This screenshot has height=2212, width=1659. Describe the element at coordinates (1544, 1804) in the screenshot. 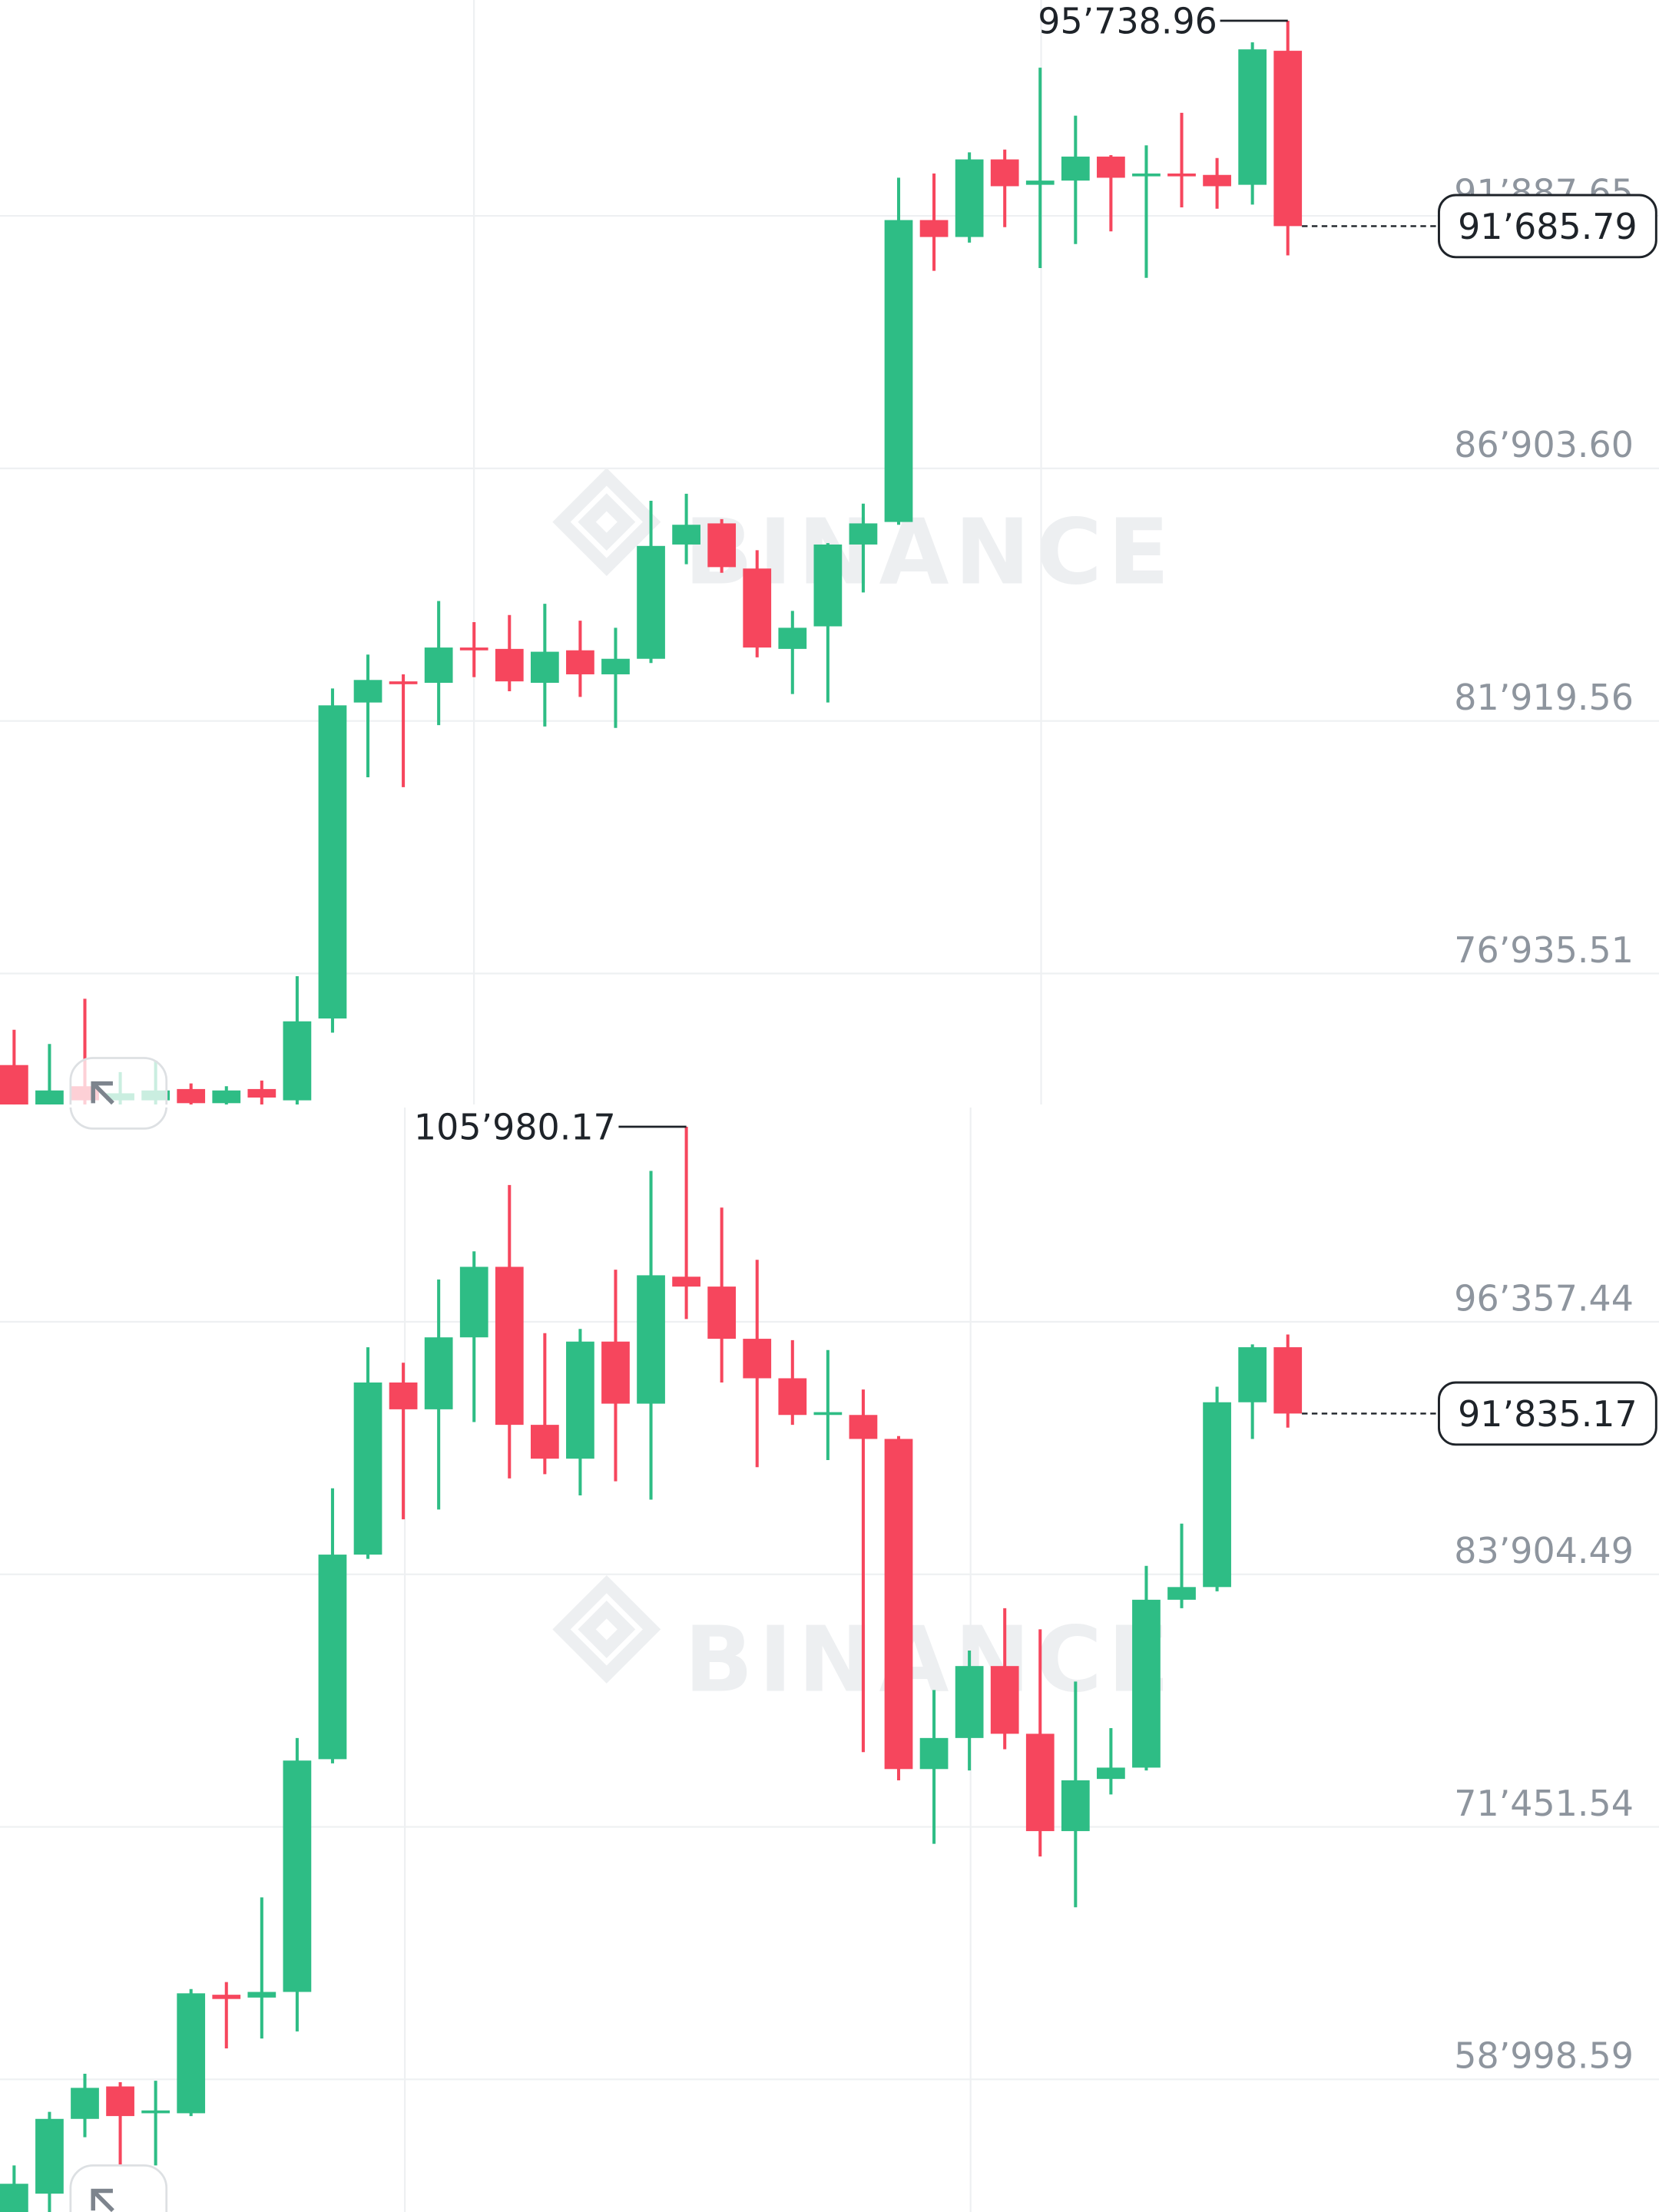

I see `y-tick-label: 71’451.54` at that location.